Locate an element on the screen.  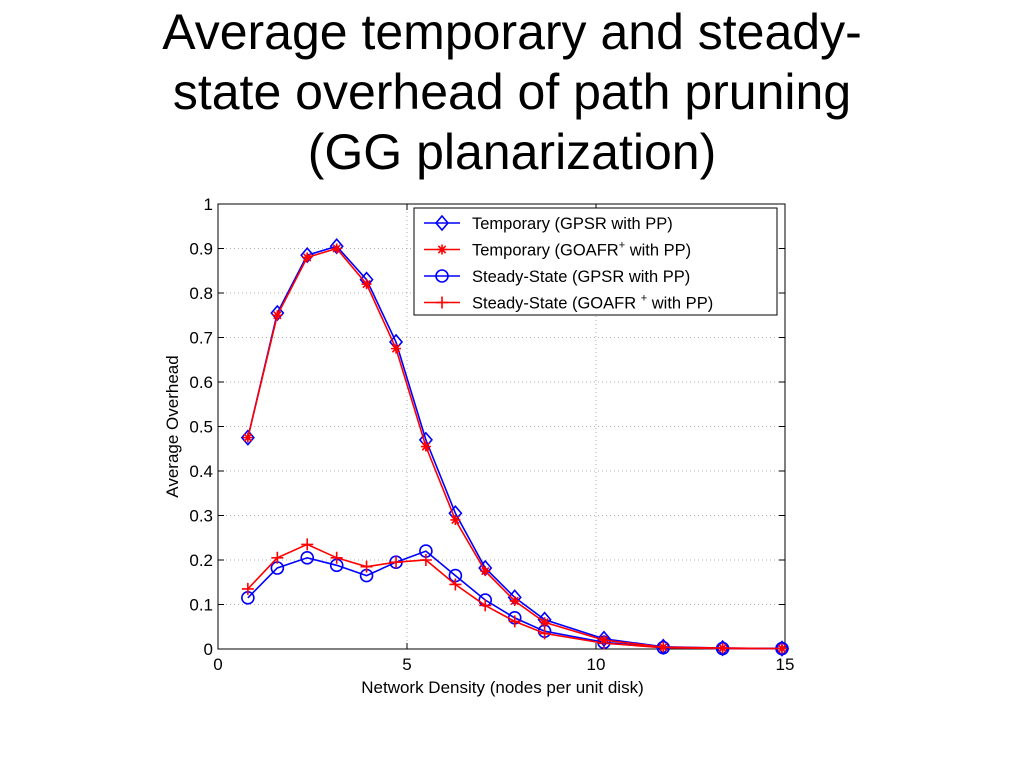
x-axis-label: Network Density (nodes per unit disk) is located at coordinates (502, 687).